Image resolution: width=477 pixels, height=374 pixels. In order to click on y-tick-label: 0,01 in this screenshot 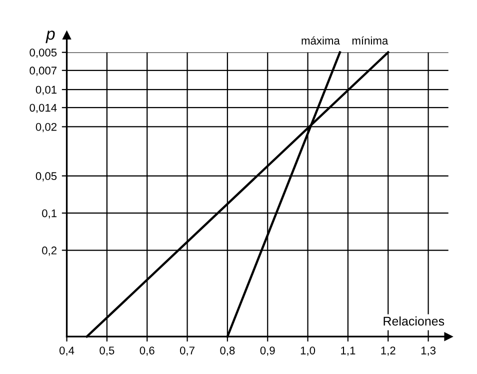, I will do `click(46, 90)`.